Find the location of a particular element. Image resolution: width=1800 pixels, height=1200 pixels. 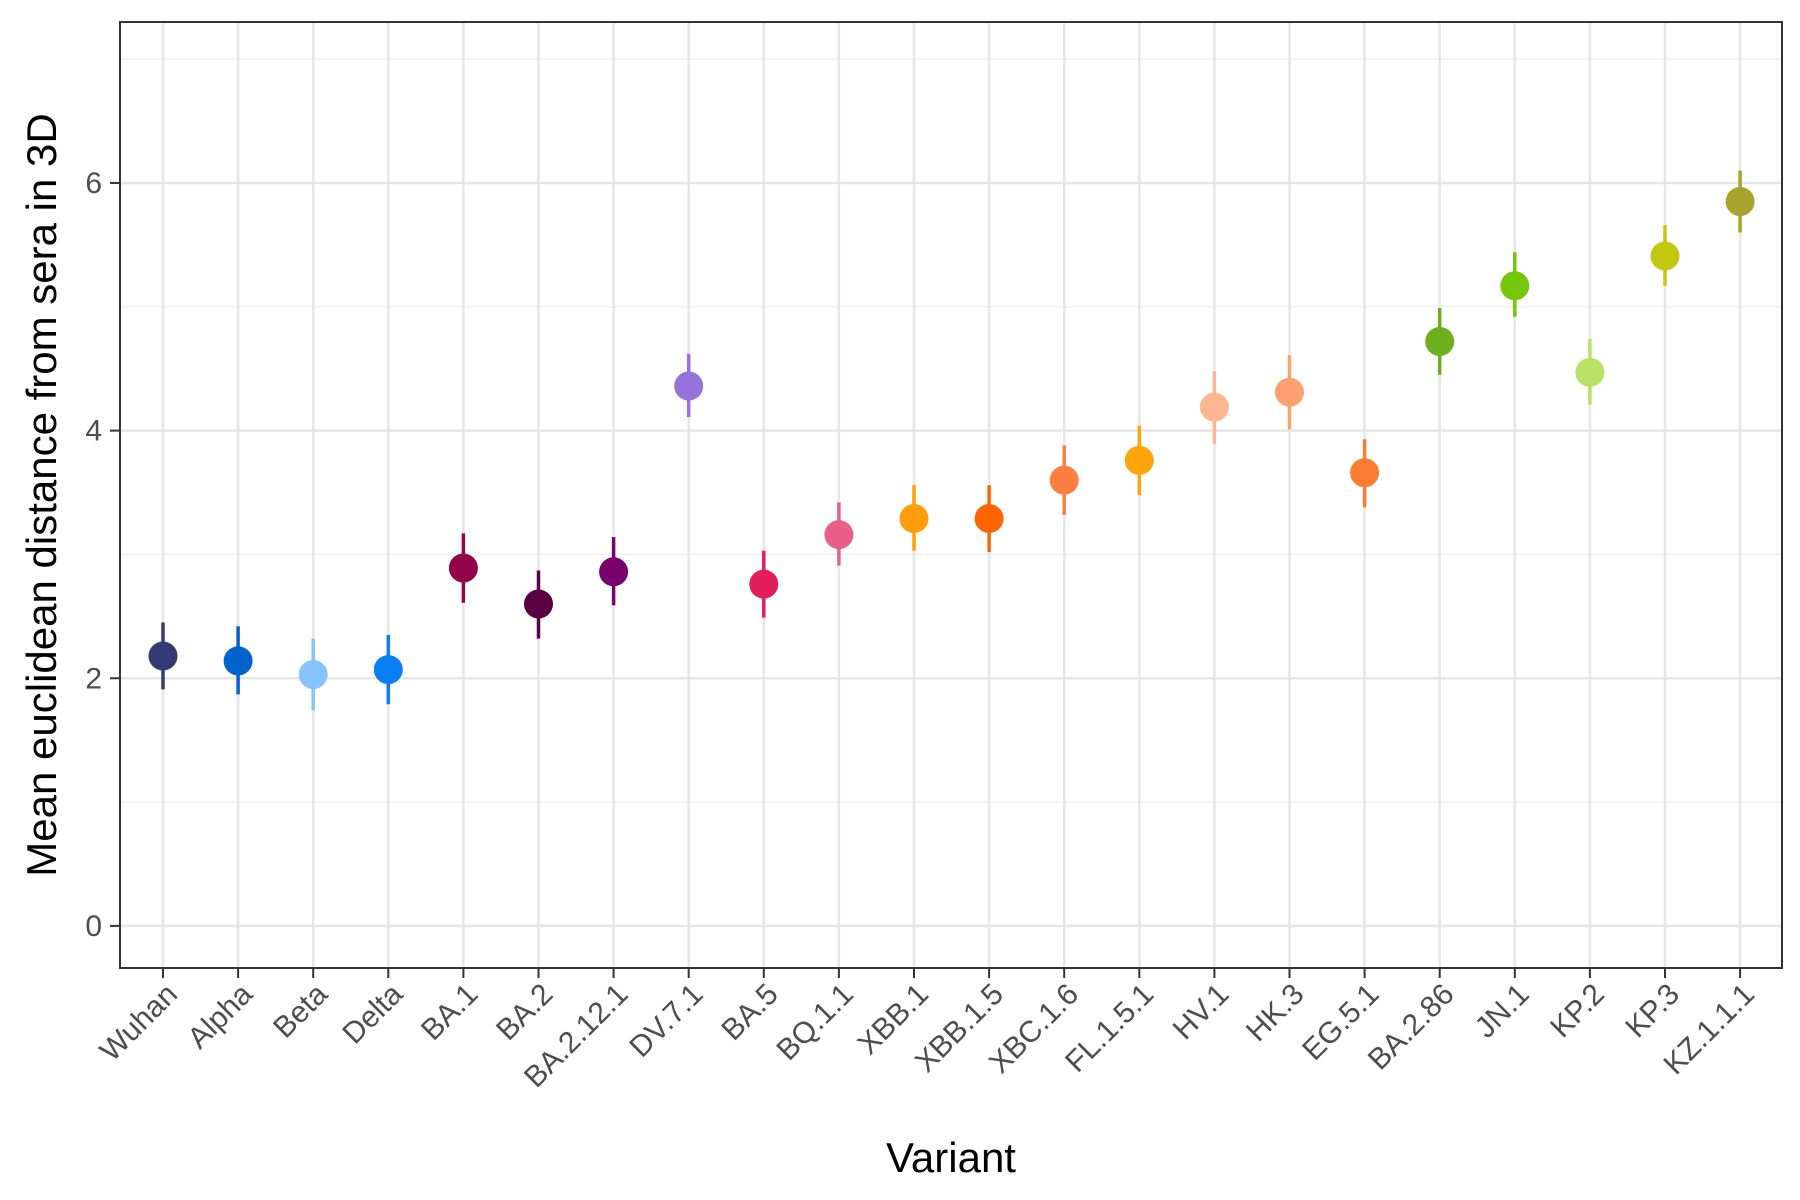

point-XBB.1 is located at coordinates (914, 519).